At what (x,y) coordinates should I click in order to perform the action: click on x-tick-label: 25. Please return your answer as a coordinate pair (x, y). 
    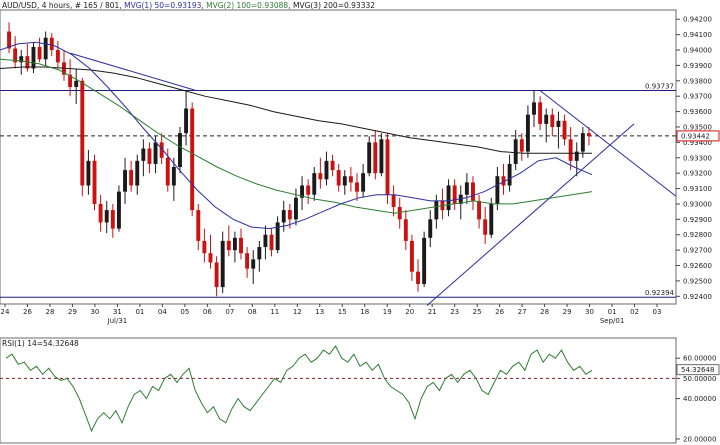
    Looking at the image, I should click on (477, 312).